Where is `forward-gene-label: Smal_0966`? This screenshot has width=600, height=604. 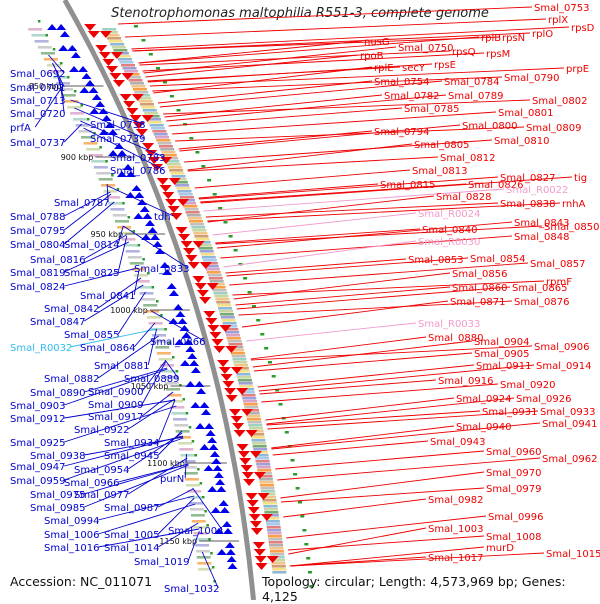
forward-gene-label: Smal_0966 is located at coordinates (91, 483).